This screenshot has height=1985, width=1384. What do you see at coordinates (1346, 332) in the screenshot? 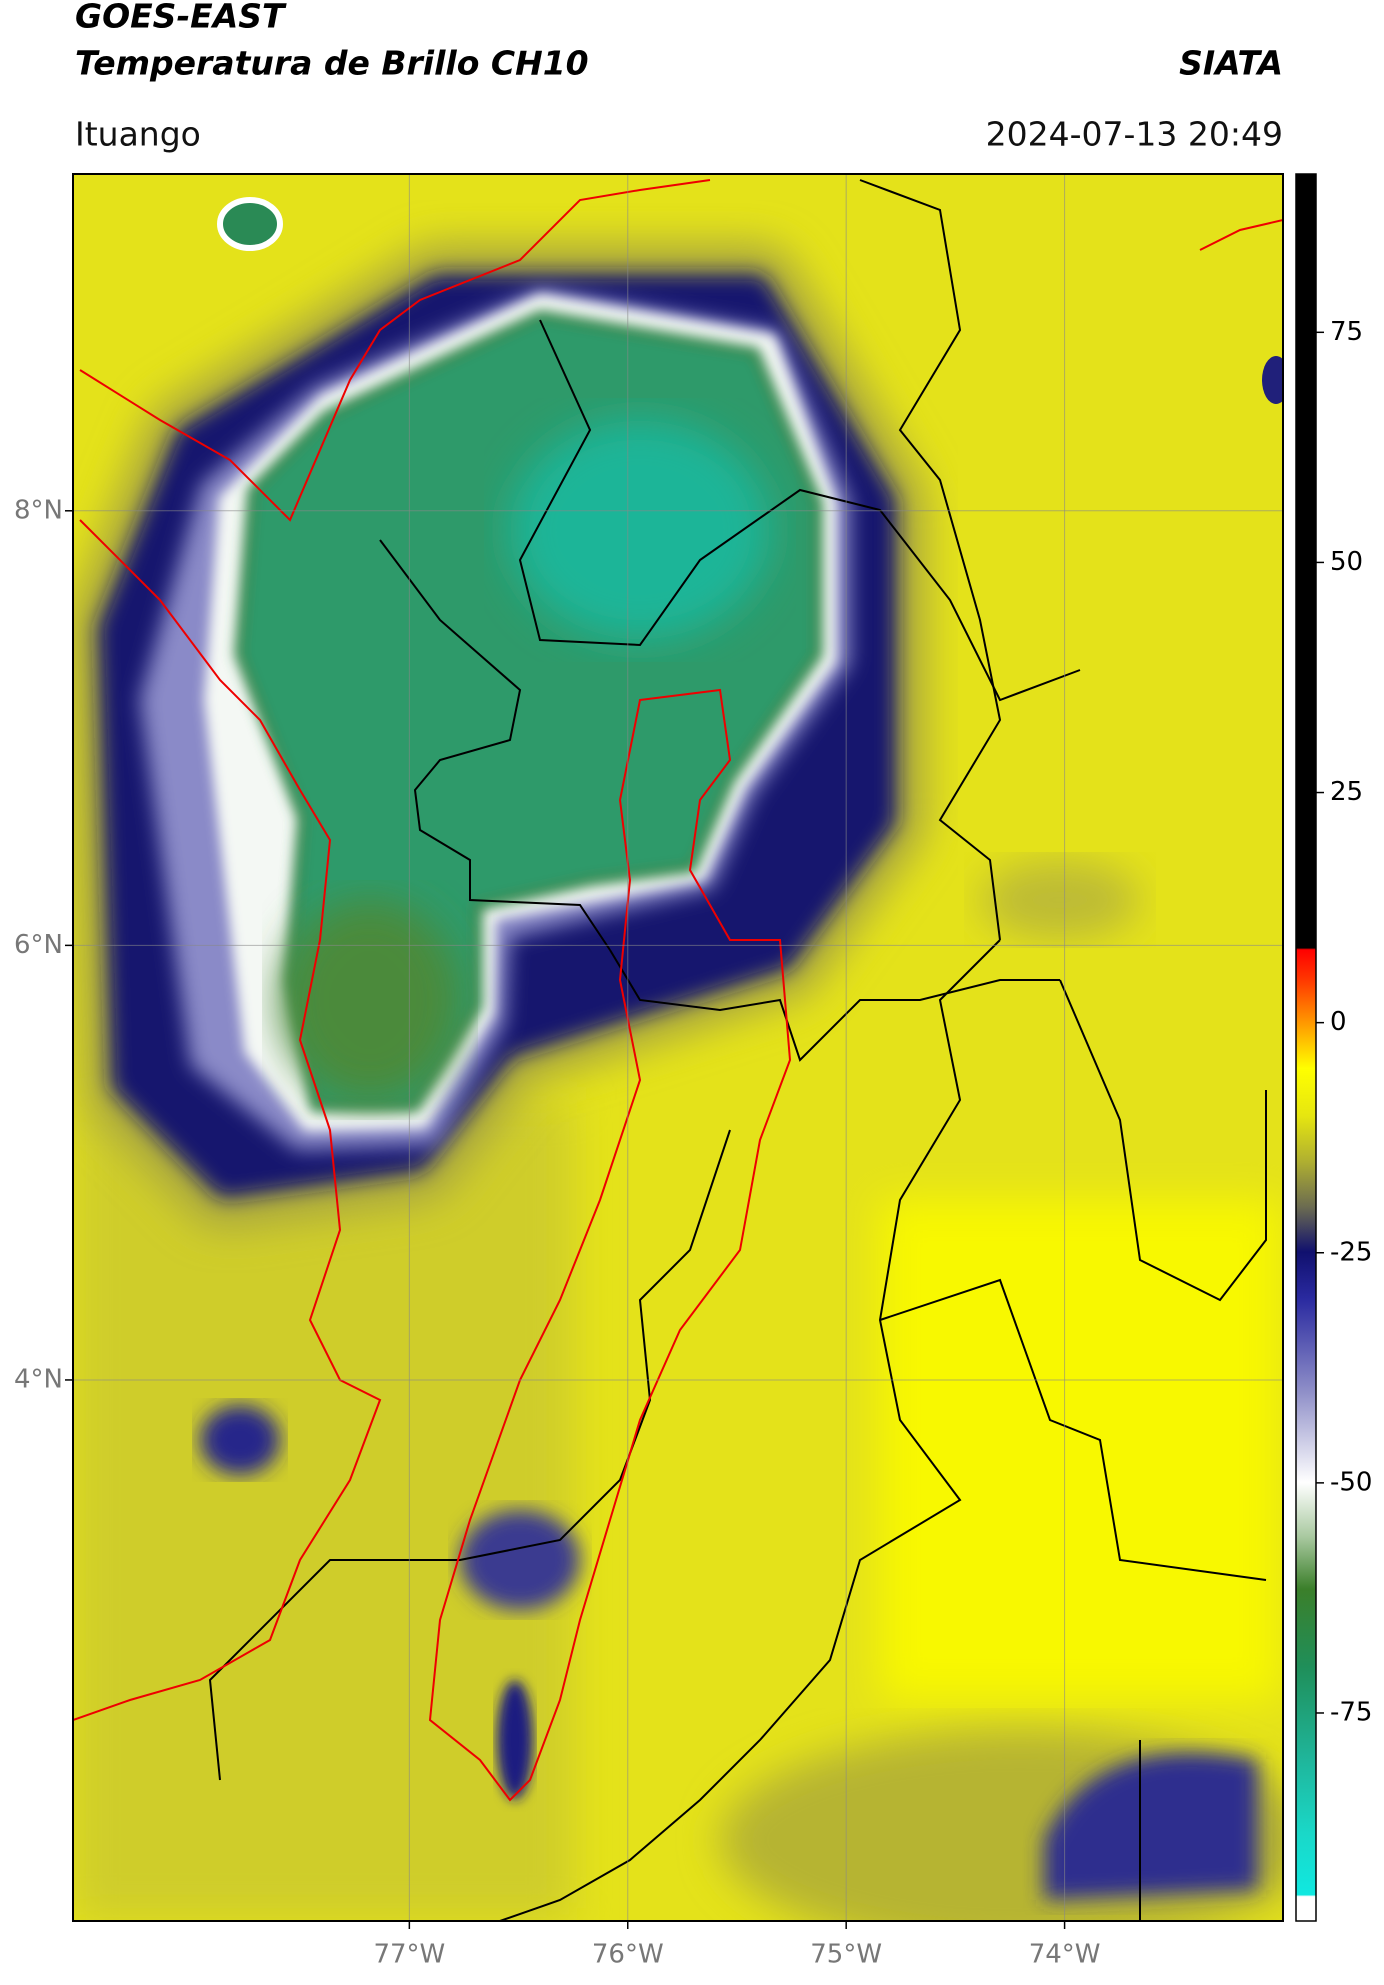
I see `colorbar-tick-label: 75` at bounding box center [1346, 332].